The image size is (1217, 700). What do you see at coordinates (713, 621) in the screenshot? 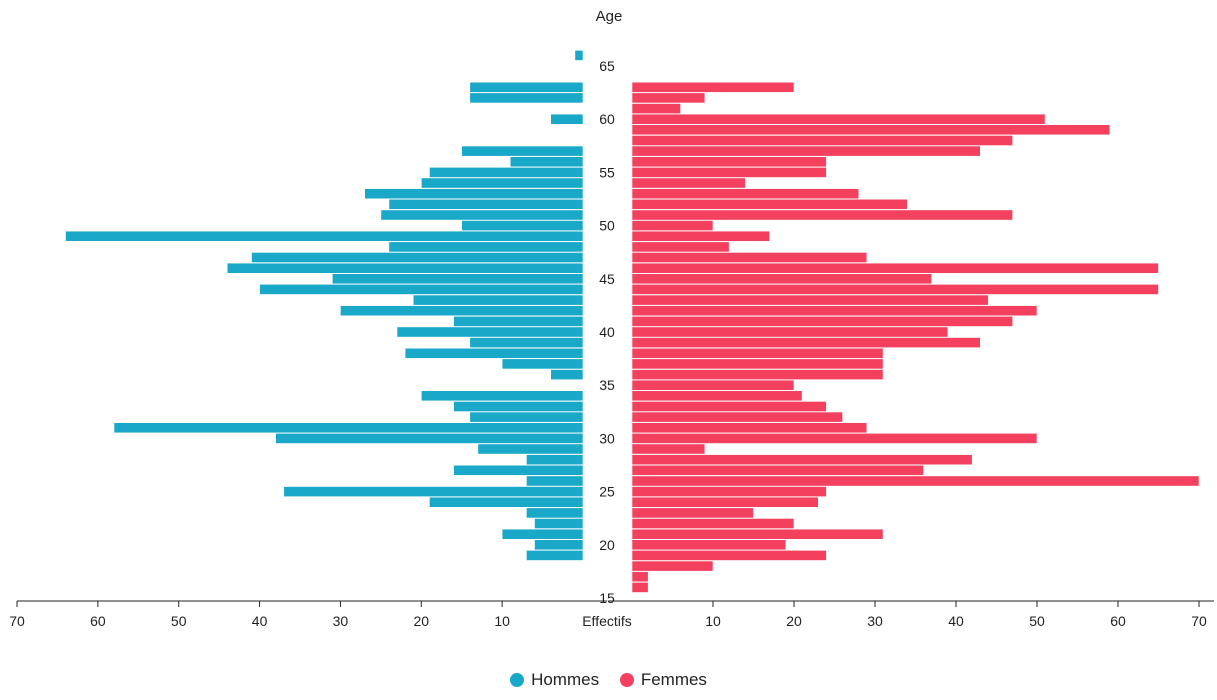
I see `x-tick-label-right-10: 10` at bounding box center [713, 621].